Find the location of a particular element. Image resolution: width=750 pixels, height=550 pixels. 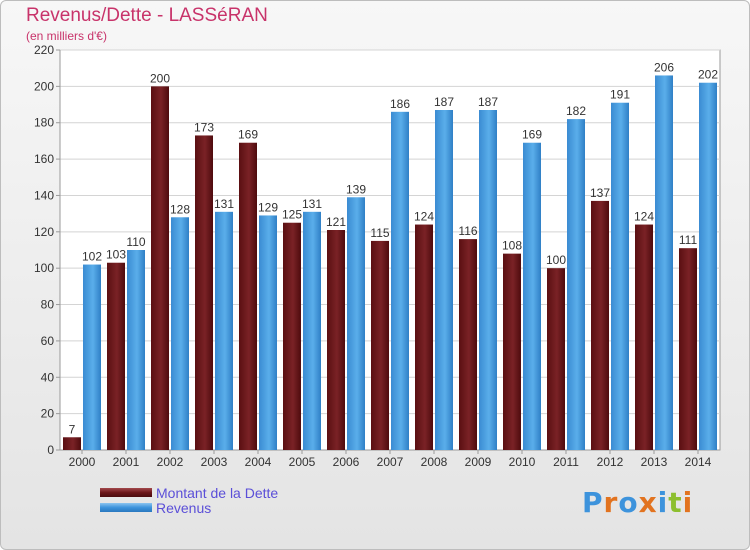

x-tick-label: 2012 is located at coordinates (610, 462).